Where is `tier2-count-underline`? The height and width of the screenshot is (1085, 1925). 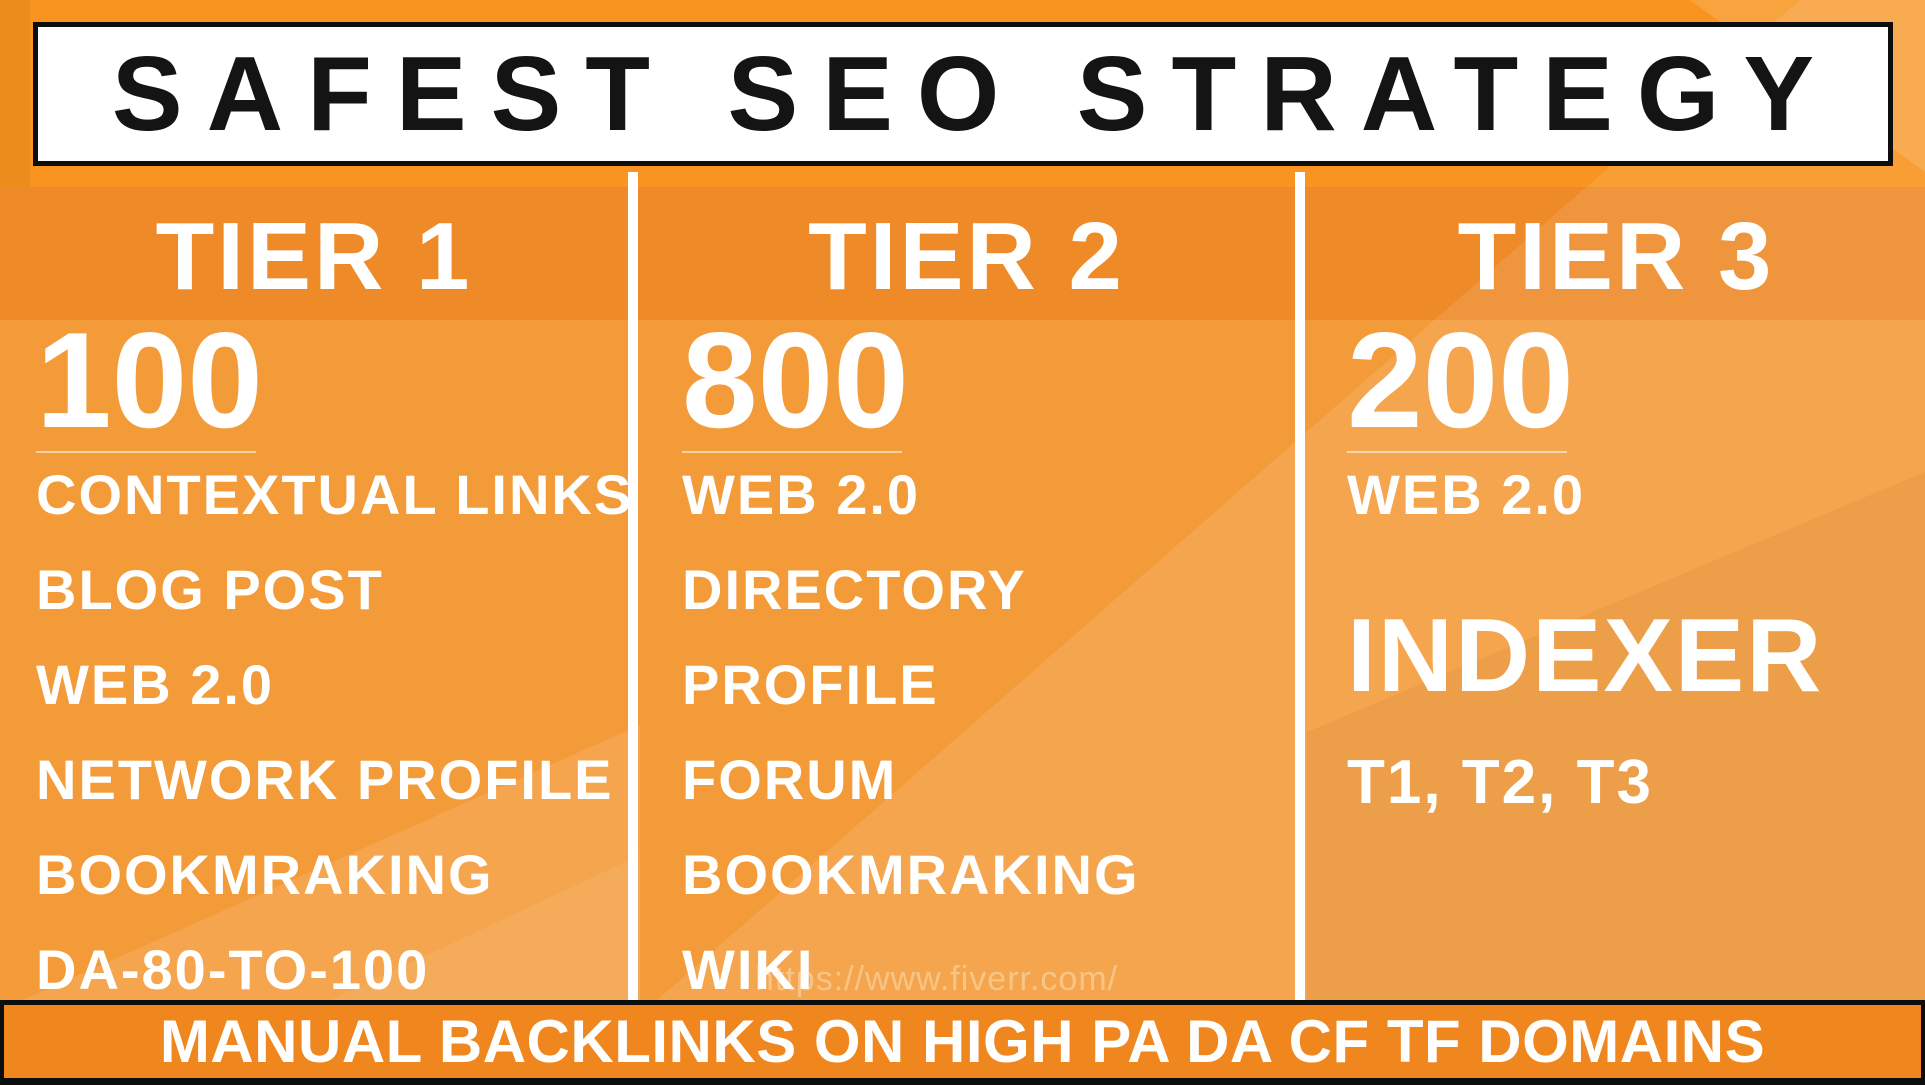
tier2-count-underline is located at coordinates (792, 452).